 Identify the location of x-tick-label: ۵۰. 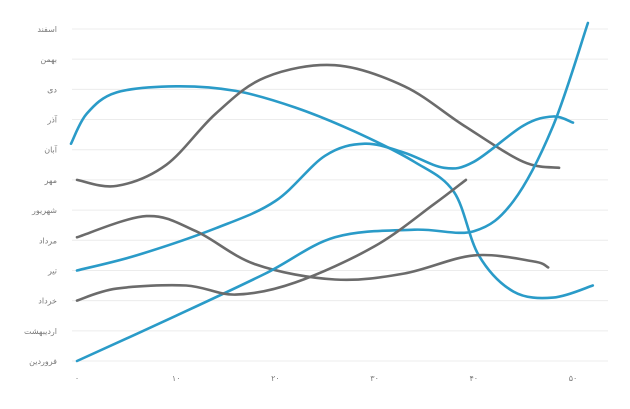
(573, 378).